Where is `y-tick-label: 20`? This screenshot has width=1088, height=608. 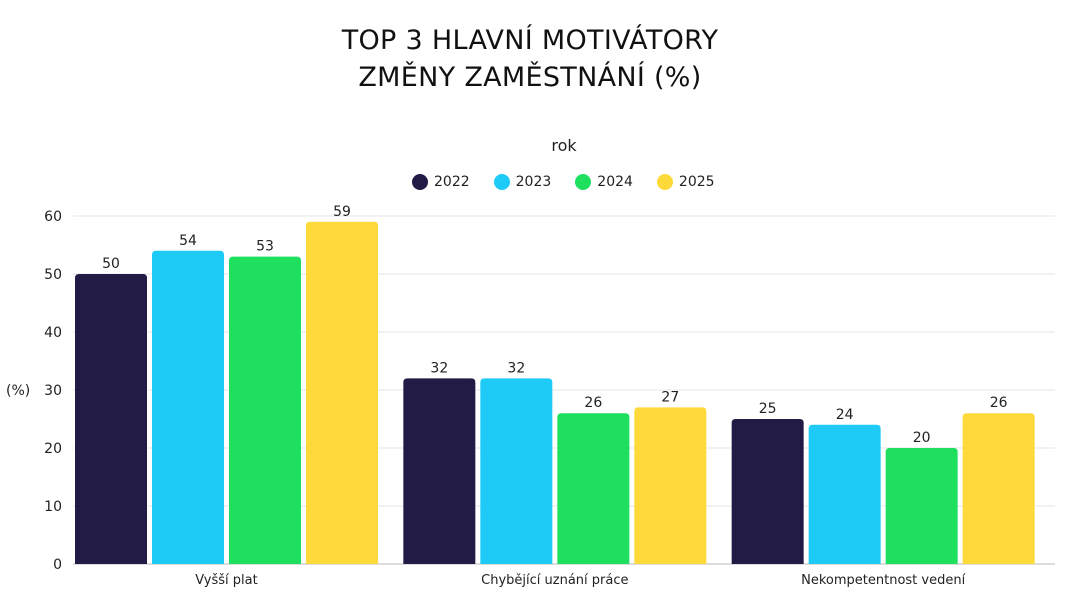
y-tick-label: 20 is located at coordinates (53, 449).